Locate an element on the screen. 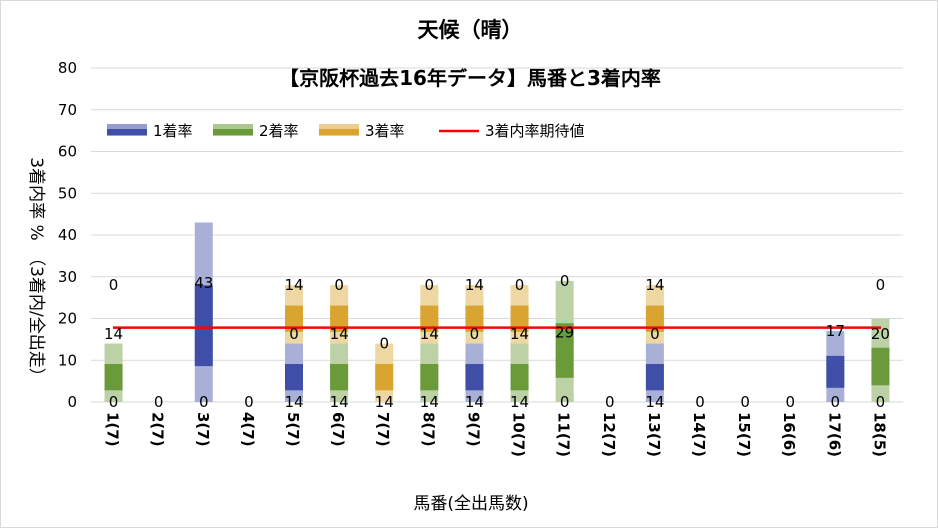  legend: 1着率 2着率 3着率 3着内率期待値 is located at coordinates (346, 131).